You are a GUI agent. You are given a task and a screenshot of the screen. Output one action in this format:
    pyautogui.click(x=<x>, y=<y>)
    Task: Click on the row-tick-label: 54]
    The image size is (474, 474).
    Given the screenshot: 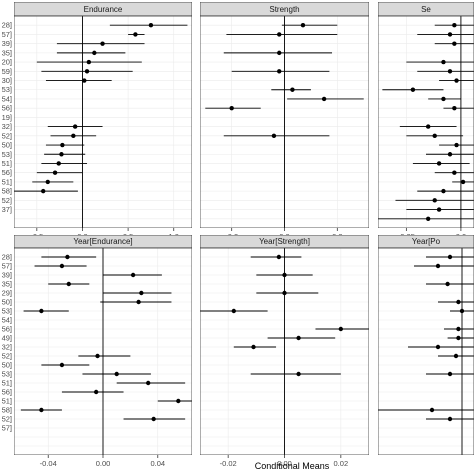 What is the action you would take?
    pyautogui.click(x=7, y=320)
    